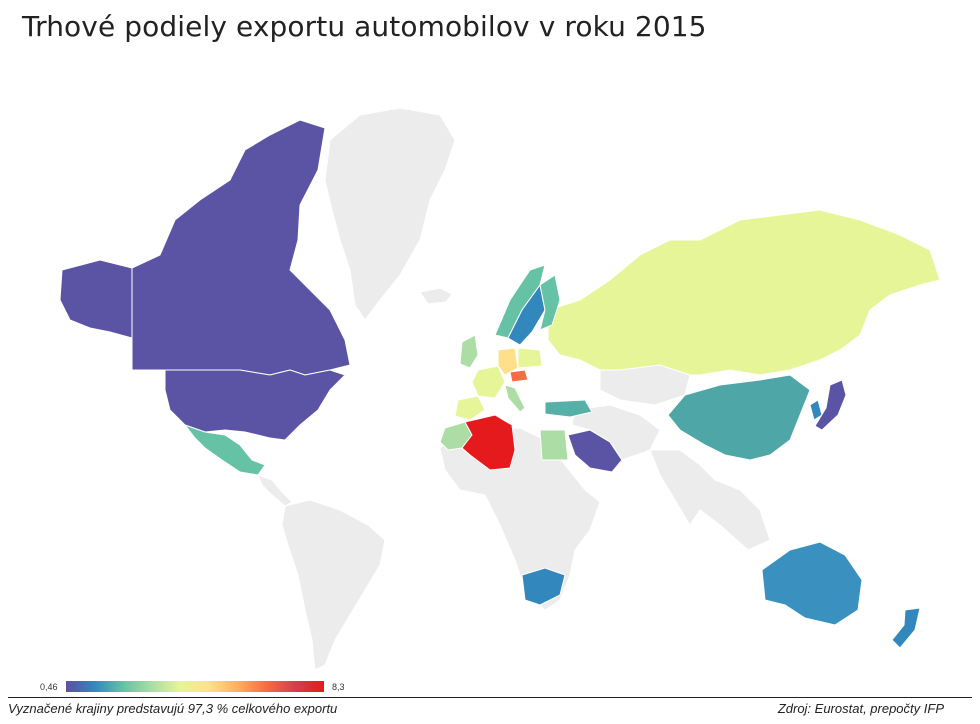 The image size is (980, 724). Describe the element at coordinates (515, 398) in the screenshot. I see `region-italy` at that location.